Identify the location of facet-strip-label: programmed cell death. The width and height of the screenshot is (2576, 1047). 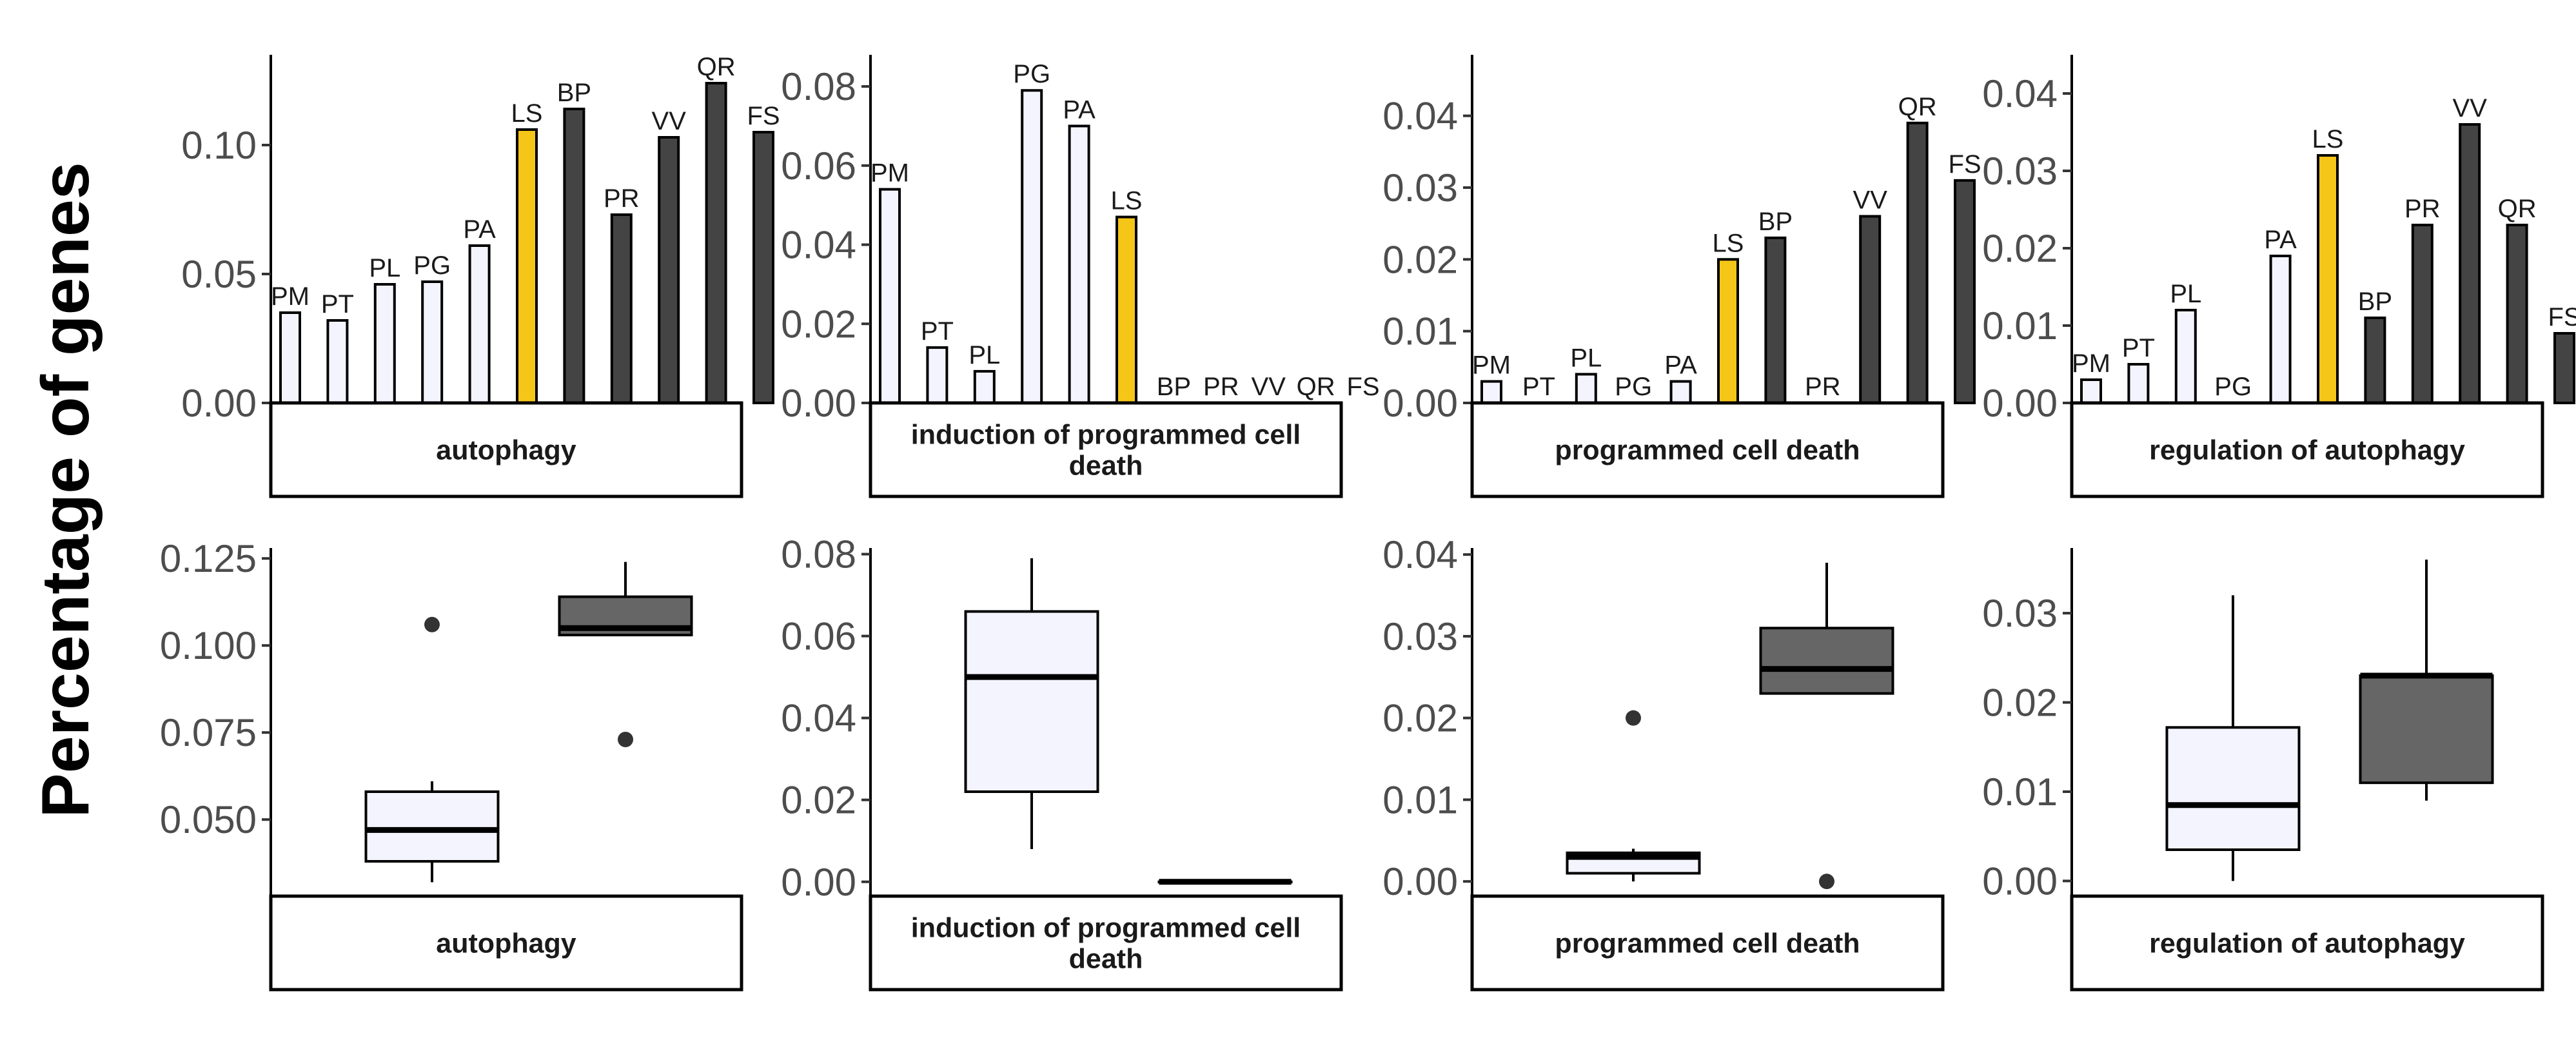
(1707, 450).